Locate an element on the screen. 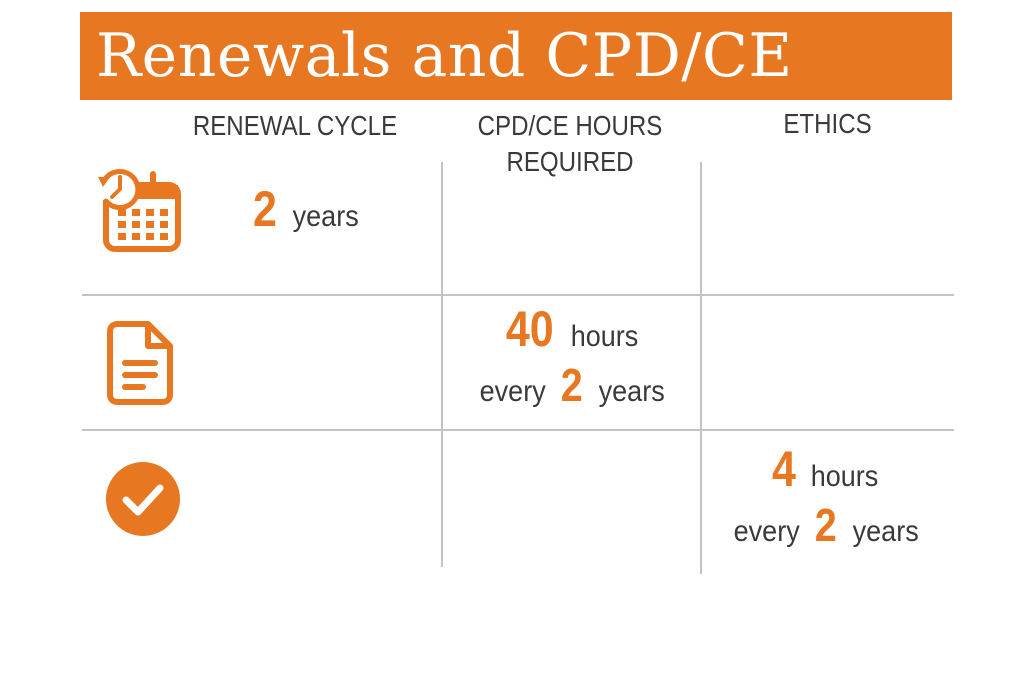 This screenshot has height=682, width=1024. ethics-hours-unit: hours is located at coordinates (845, 476).